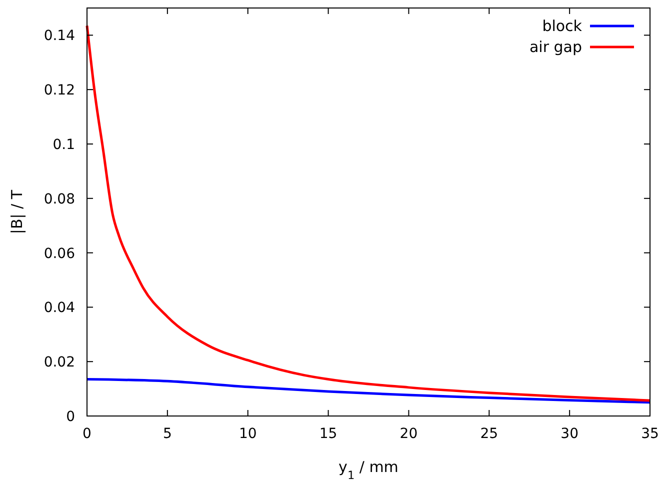 This screenshot has height=480, width=661. I want to click on y-tick-label: 0.1, so click(63, 145).